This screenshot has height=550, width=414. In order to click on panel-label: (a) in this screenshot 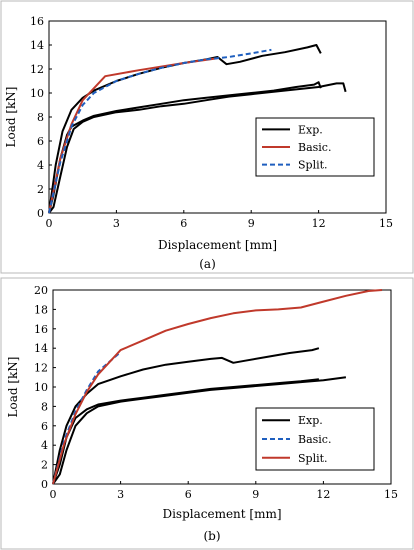, I will do `click(207, 264)`.